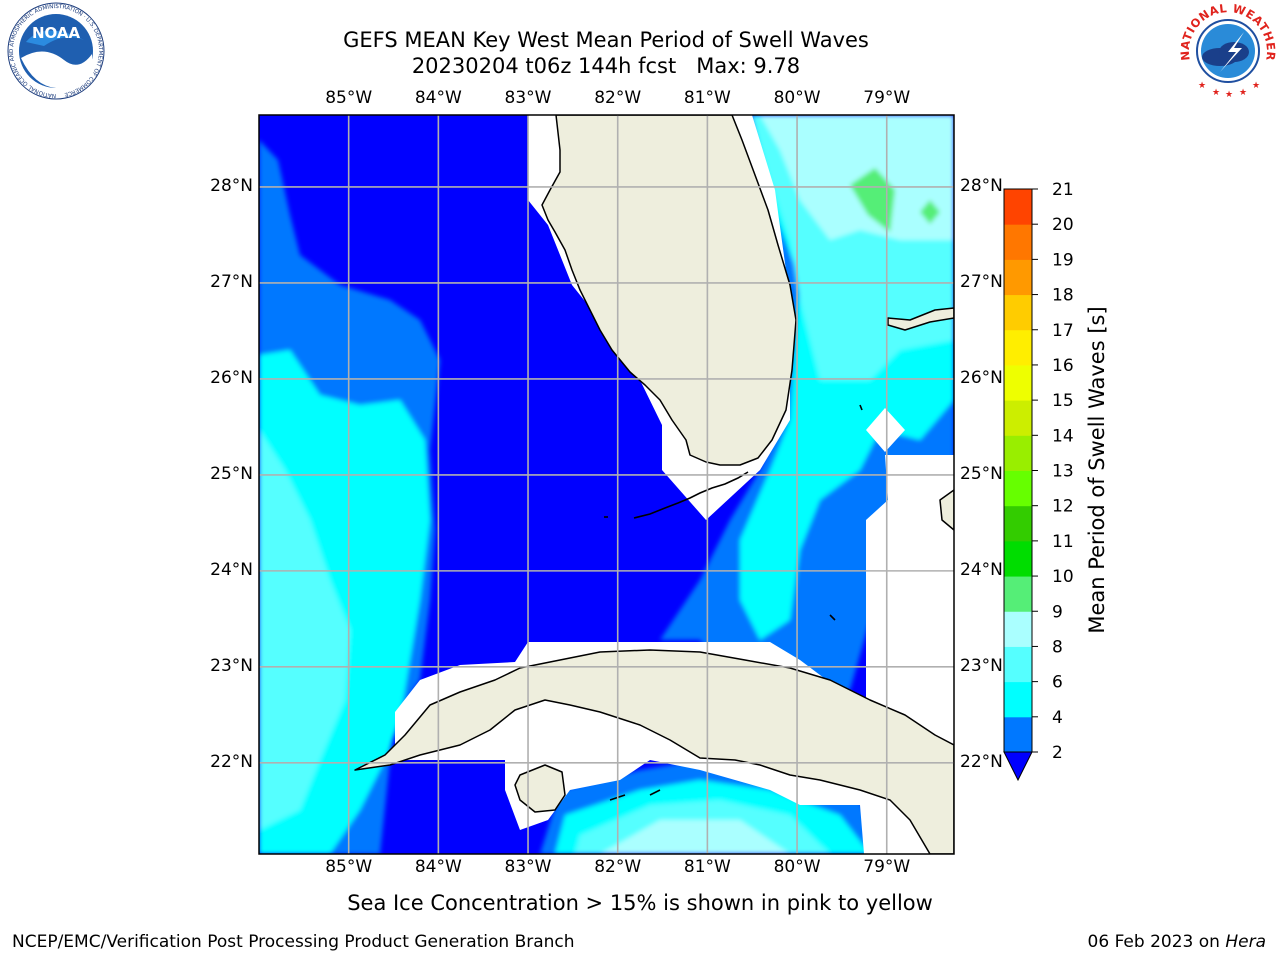  I want to click on colorbar-tick-label: 8, so click(1057, 647).